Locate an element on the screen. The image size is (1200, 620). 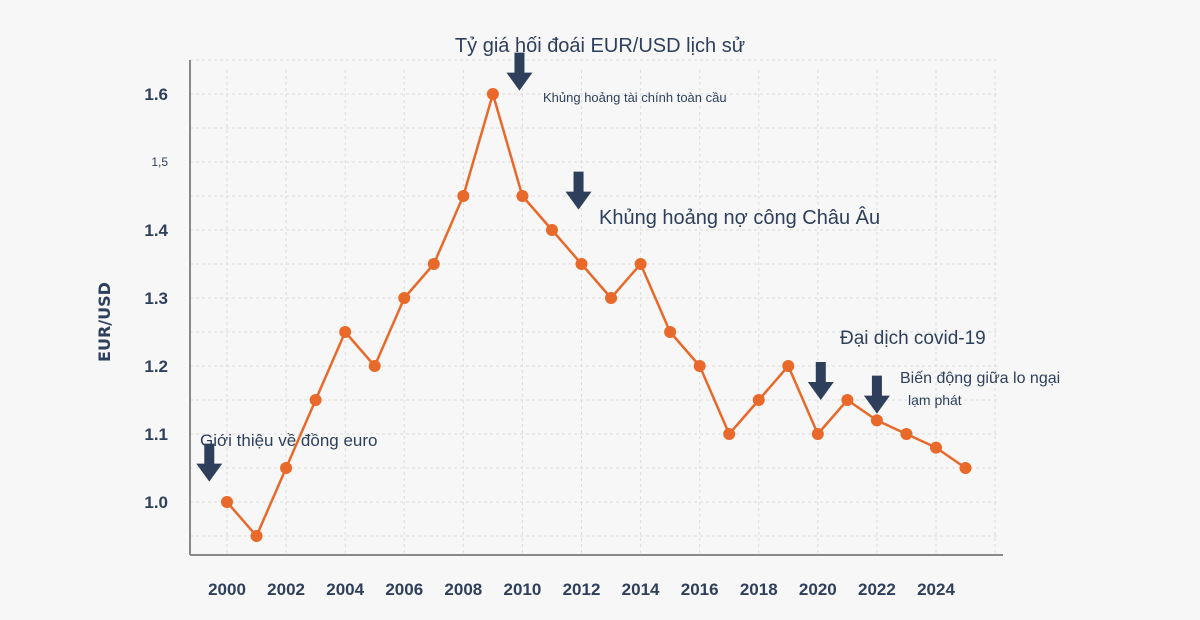
y-tick-label: 1.3 is located at coordinates (156, 298).